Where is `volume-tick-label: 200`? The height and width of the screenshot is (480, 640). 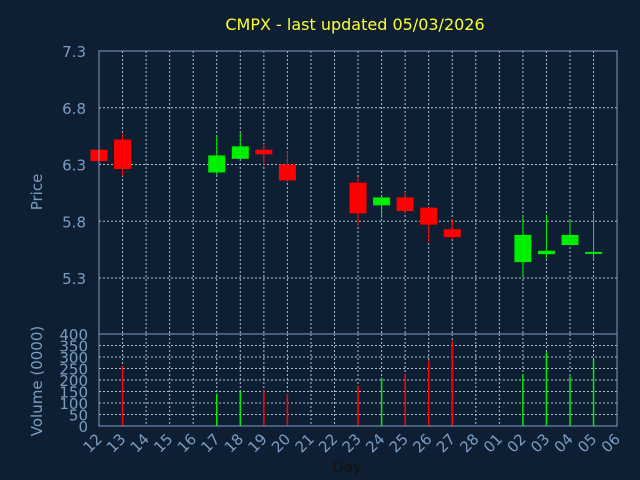
volume-tick-label: 200 is located at coordinates (73, 381).